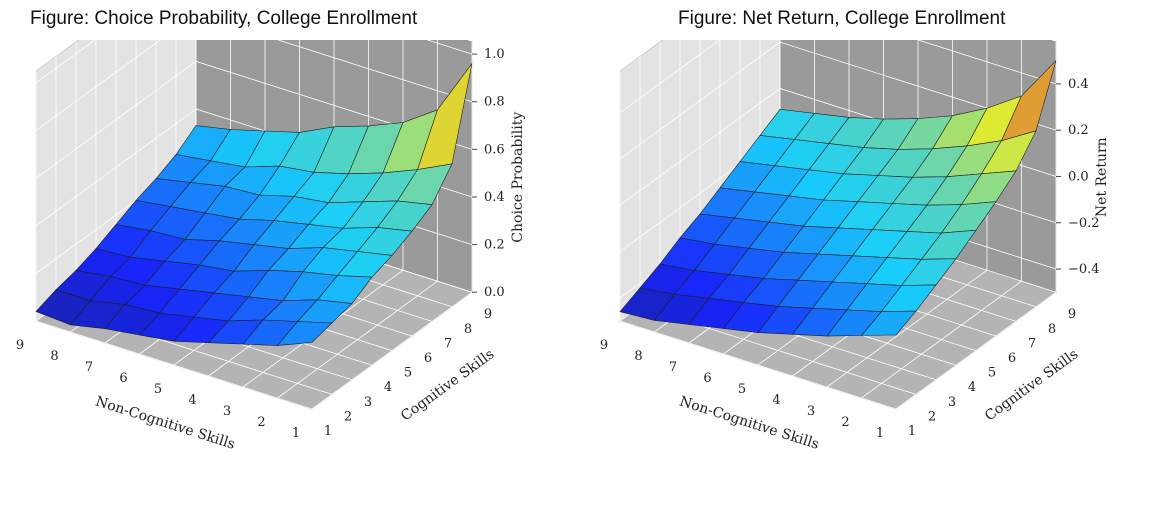 This screenshot has height=517, width=1167. I want to click on z-axis-label: Choice Probability, so click(518, 177).